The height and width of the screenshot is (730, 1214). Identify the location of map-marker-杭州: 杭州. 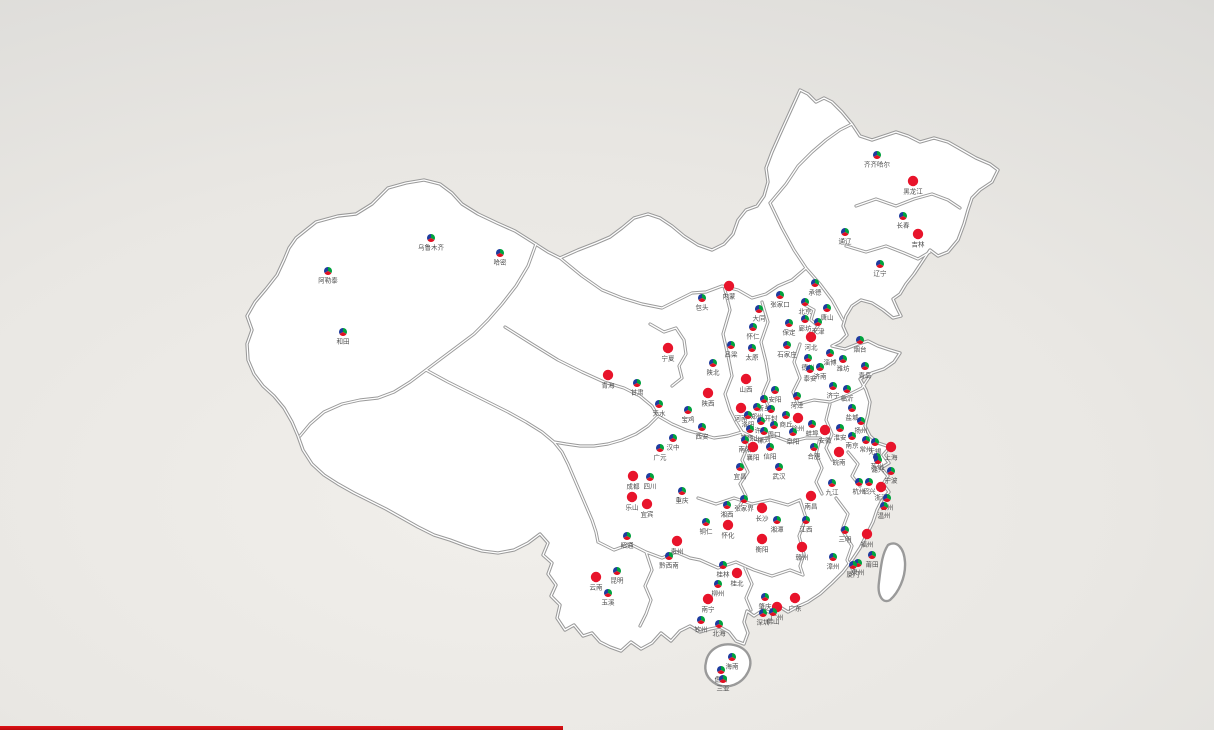
(859, 487).